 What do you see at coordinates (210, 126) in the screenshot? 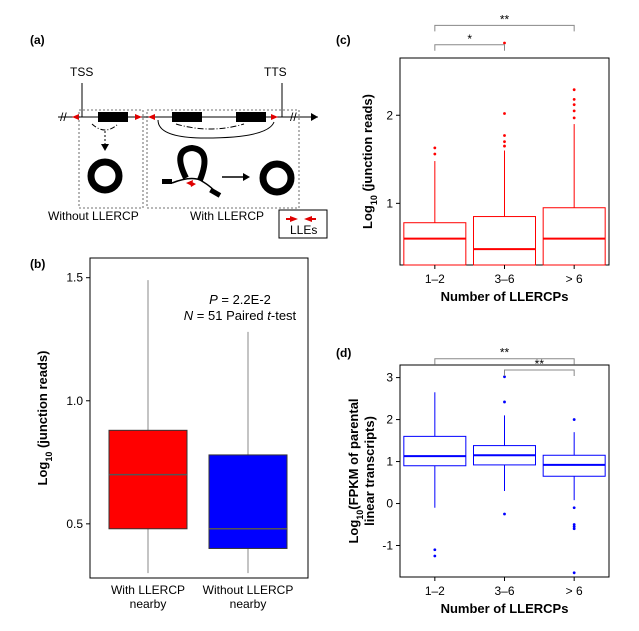
I see `circ-arc-inner` at bounding box center [210, 126].